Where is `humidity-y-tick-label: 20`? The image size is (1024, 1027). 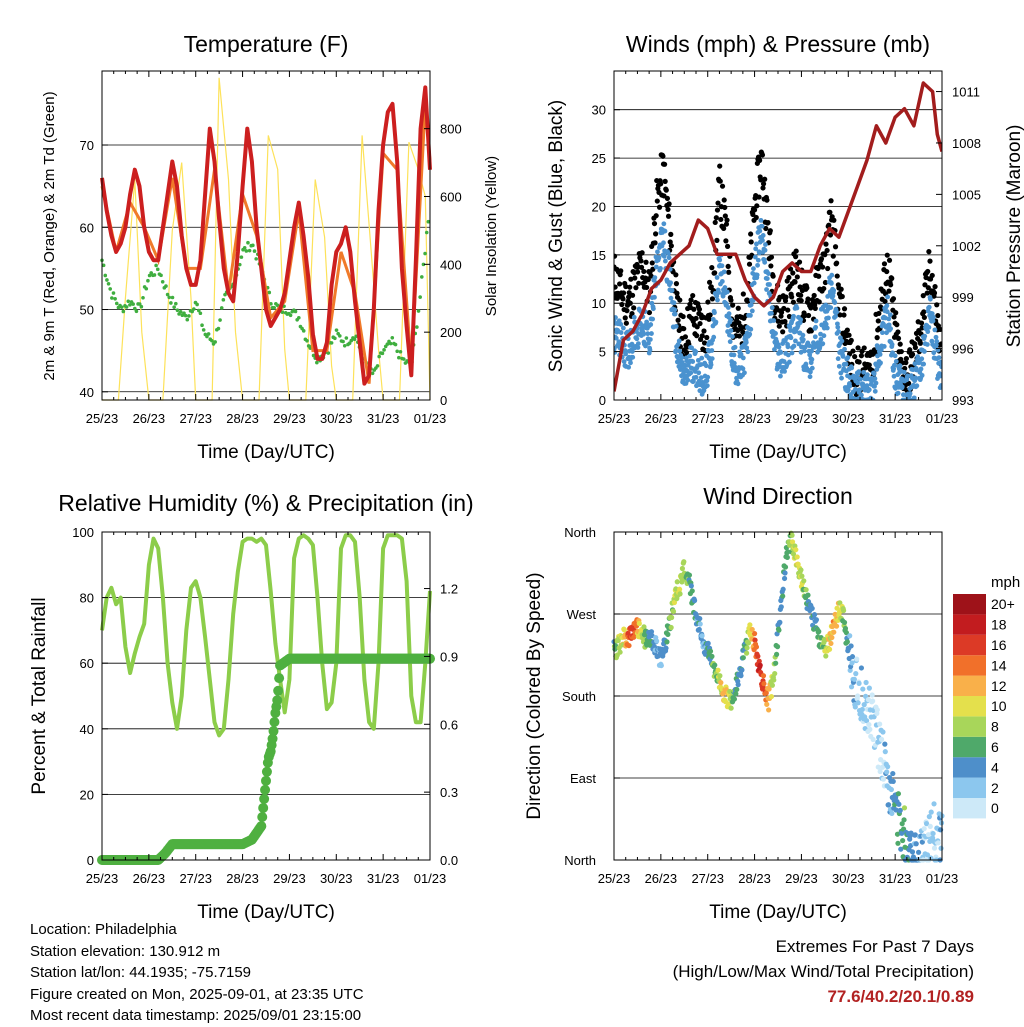
humidity-y-tick-label: 20 is located at coordinates (87, 794).